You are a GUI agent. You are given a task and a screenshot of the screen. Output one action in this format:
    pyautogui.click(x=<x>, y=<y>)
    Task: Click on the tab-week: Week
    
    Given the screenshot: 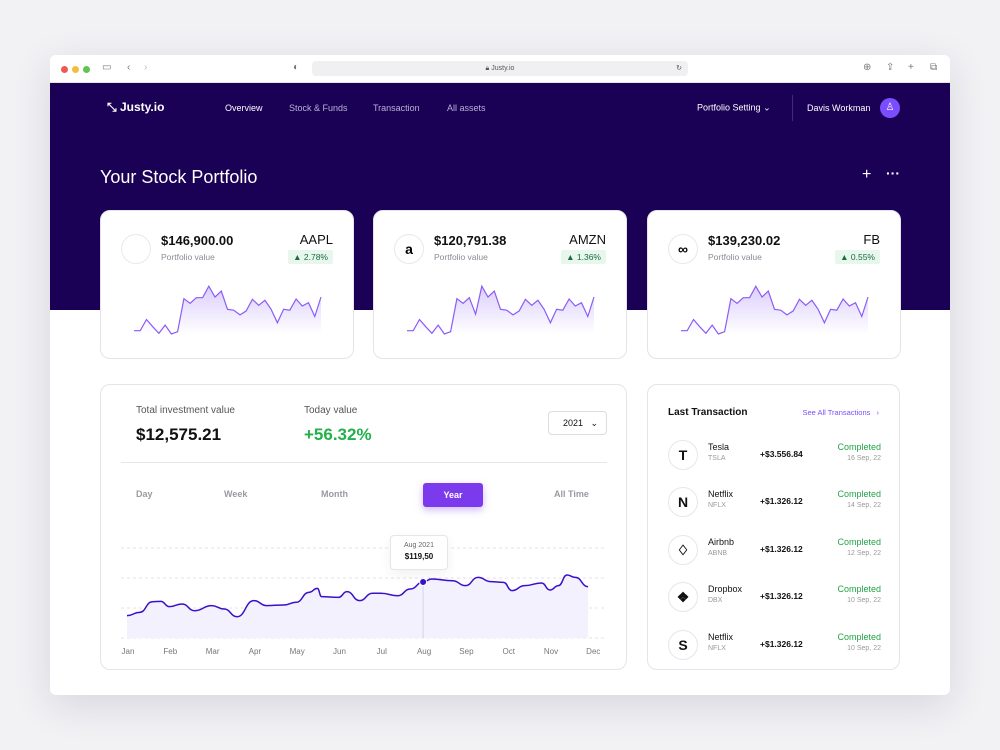 What is the action you would take?
    pyautogui.click(x=236, y=494)
    